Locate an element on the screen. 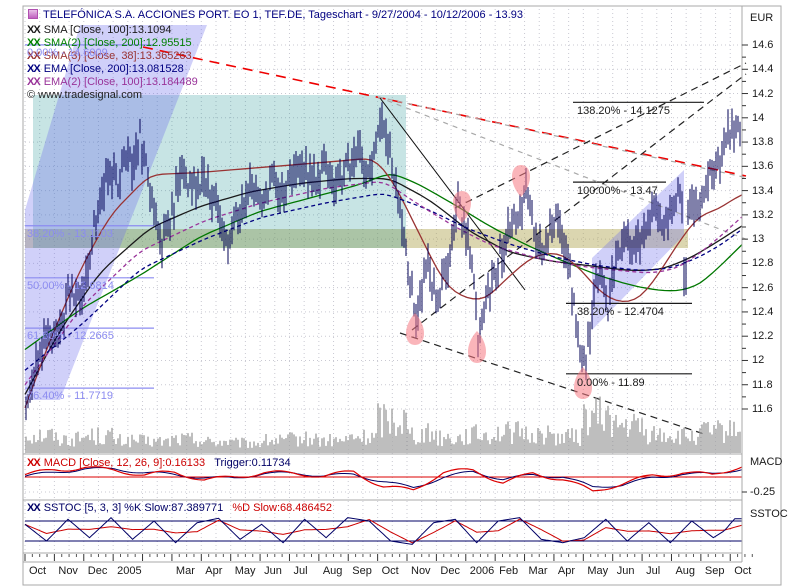 The width and height of the screenshot is (803, 588). month-tick-label: Feb is located at coordinates (509, 571).